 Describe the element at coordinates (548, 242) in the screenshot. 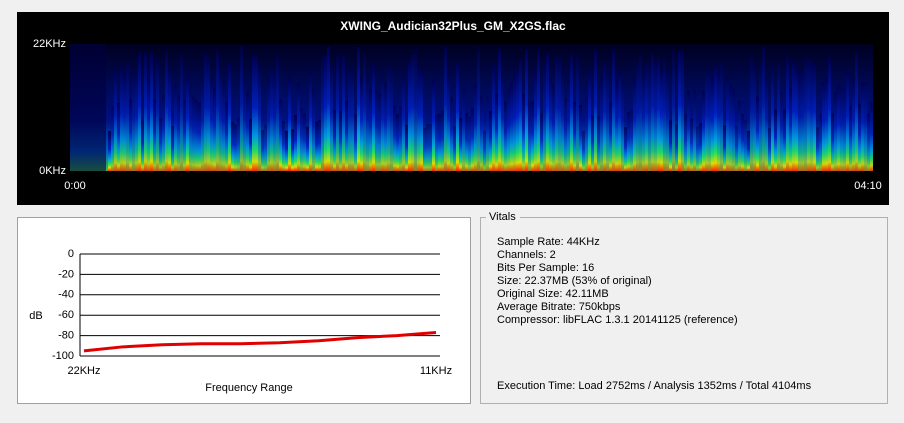

I see `vitals-line: Sample Rate: 44KHz` at that location.